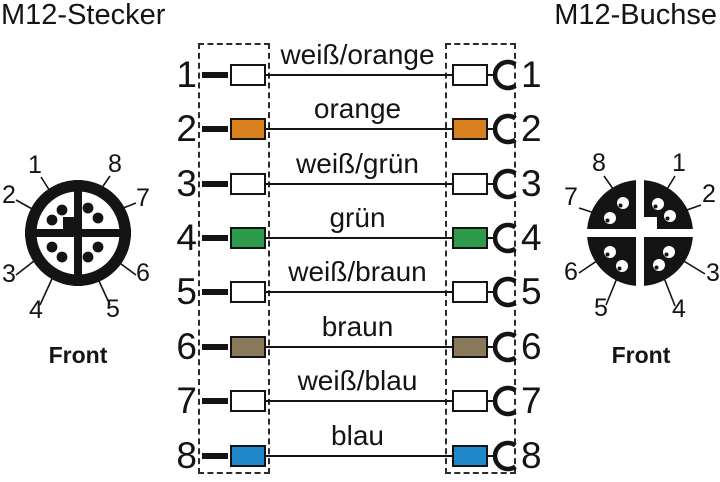  Describe the element at coordinates (78, 355) in the screenshot. I see `plug-front-label: Front` at that location.